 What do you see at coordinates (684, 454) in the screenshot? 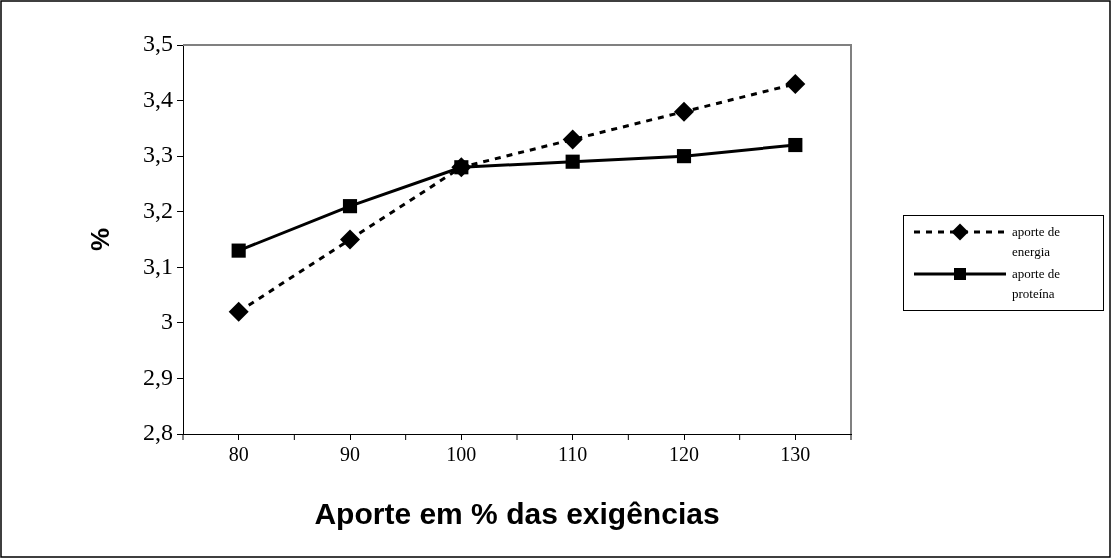
I see `x-tick-label: 120` at bounding box center [684, 454].